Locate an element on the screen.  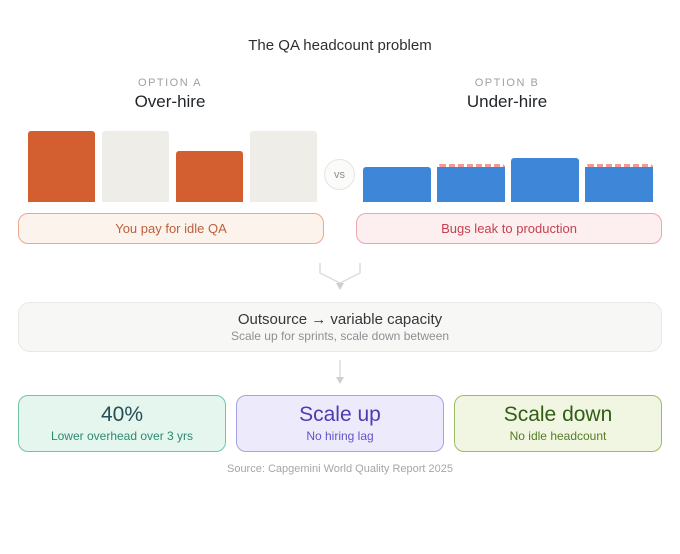
underhire-bars is located at coordinates (508, 180).